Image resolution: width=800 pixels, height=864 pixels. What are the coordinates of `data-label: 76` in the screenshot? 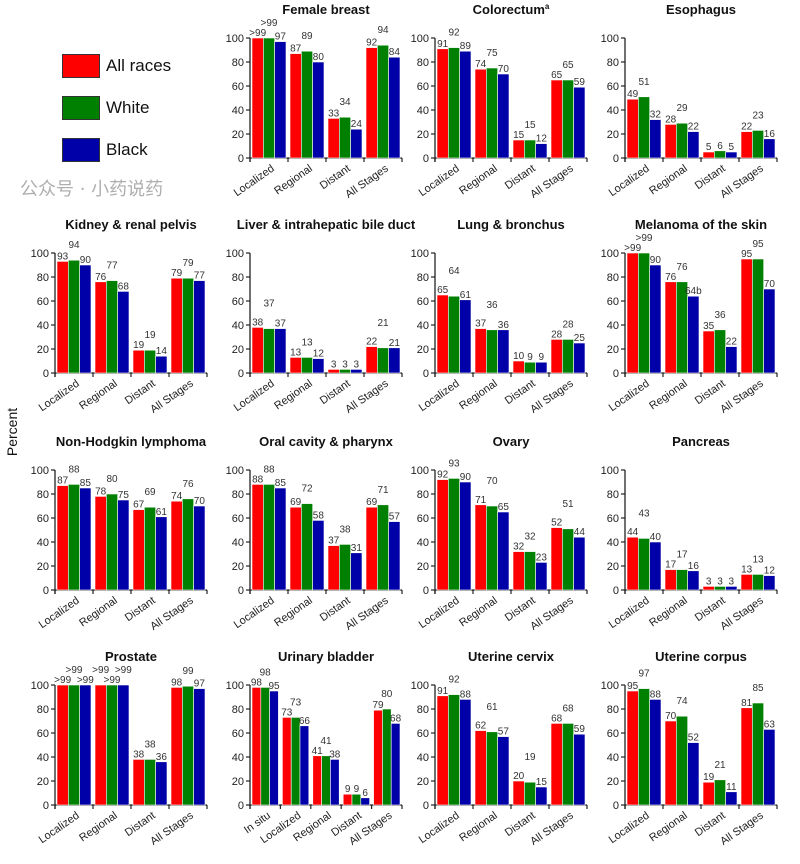 It's located at (682, 267).